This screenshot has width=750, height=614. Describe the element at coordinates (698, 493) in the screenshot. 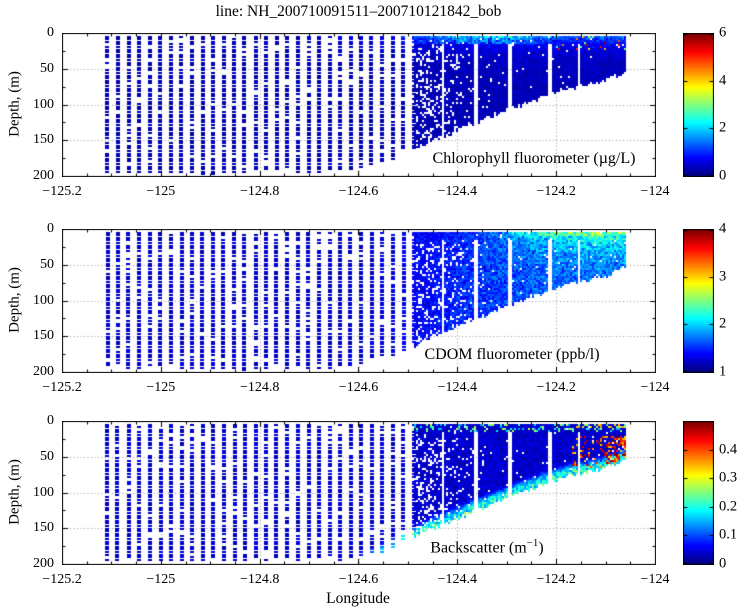

I see `backscatter-colorbar` at that location.